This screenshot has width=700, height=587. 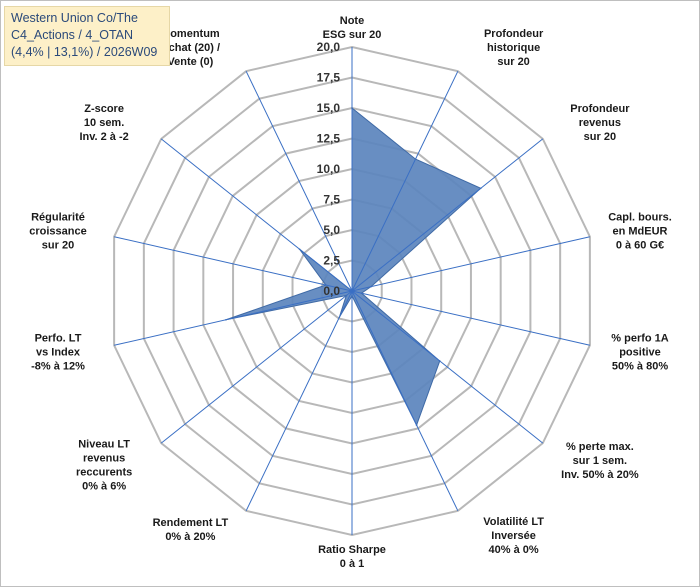 What do you see at coordinates (190, 48) in the screenshot?
I see `axis-label-13: Momentum Achat (20) / Vente (0)` at bounding box center [190, 48].